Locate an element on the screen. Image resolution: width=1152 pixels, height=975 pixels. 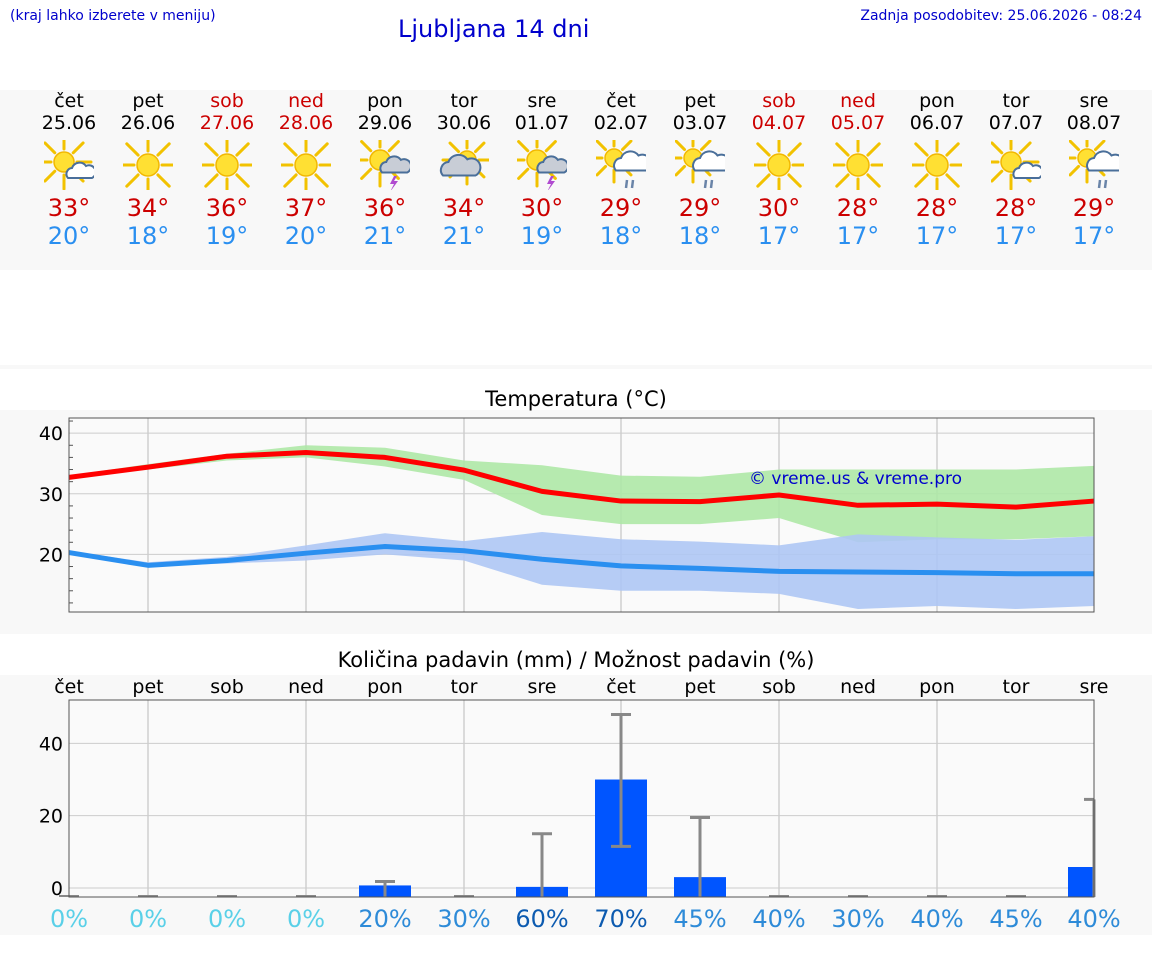
day-column: pon 29.06 36° 21° is located at coordinates (385, 170).